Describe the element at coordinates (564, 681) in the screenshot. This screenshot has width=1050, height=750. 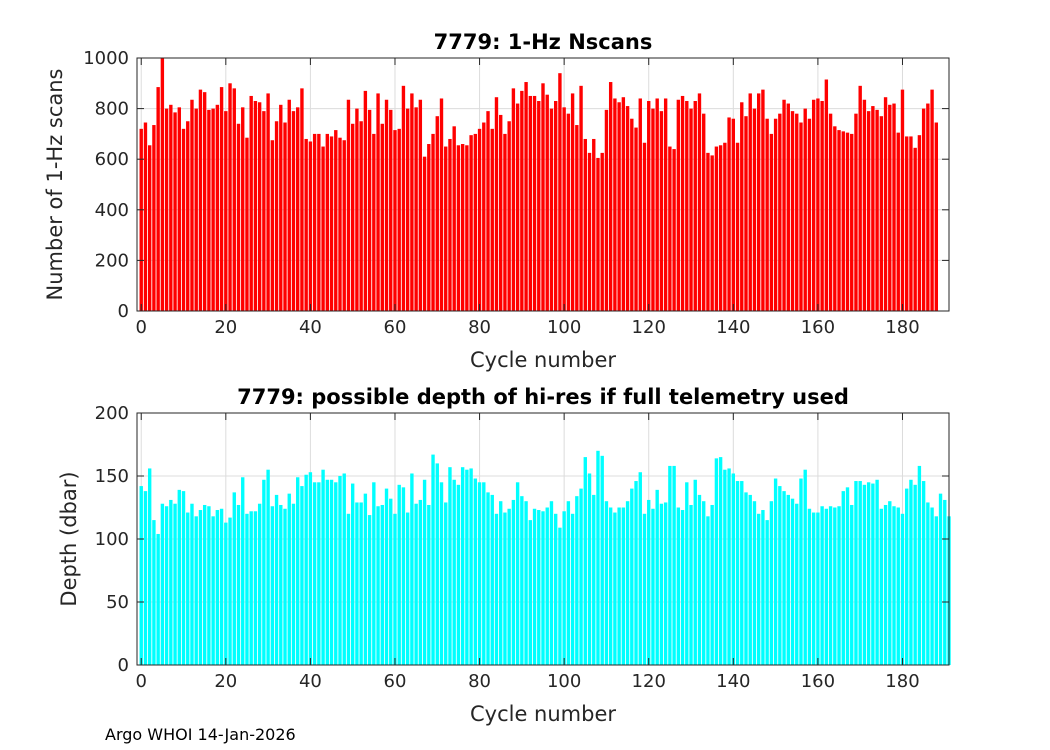
I see `x-tick-label: 100` at that location.